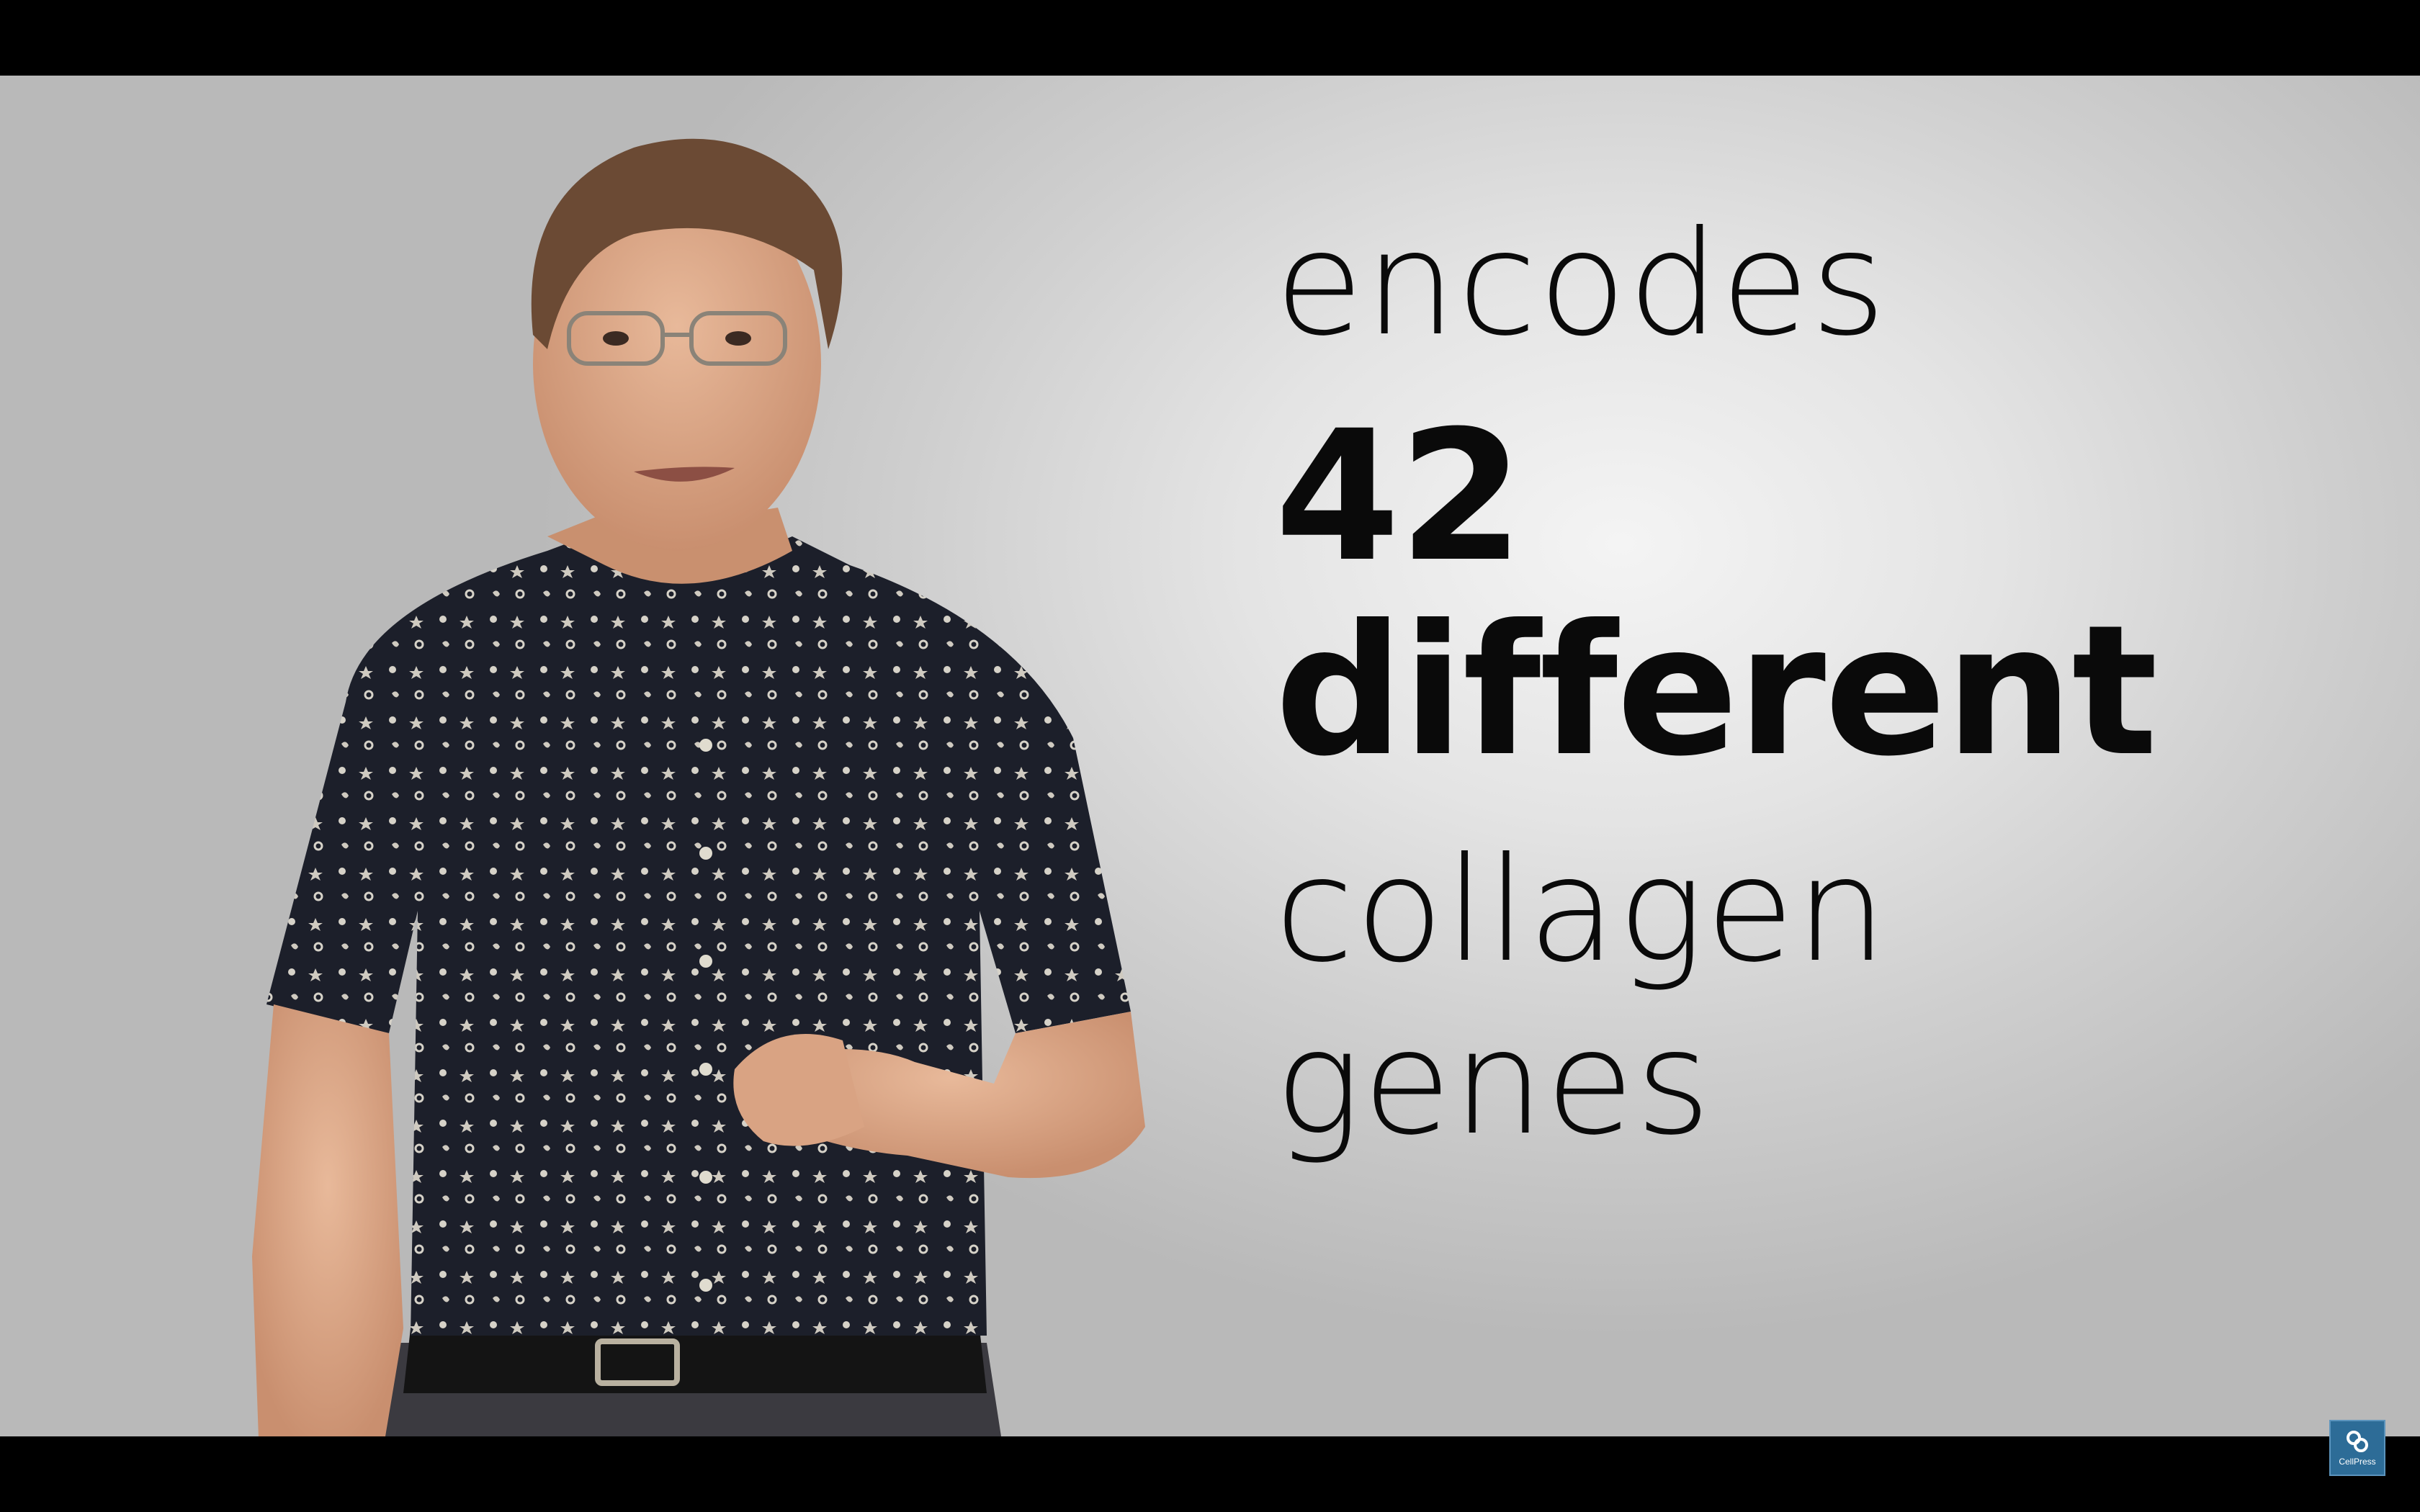 The width and height of the screenshot is (2420, 1512). What do you see at coordinates (1494, 1083) in the screenshot?
I see `caption-line-genes: genes` at bounding box center [1494, 1083].